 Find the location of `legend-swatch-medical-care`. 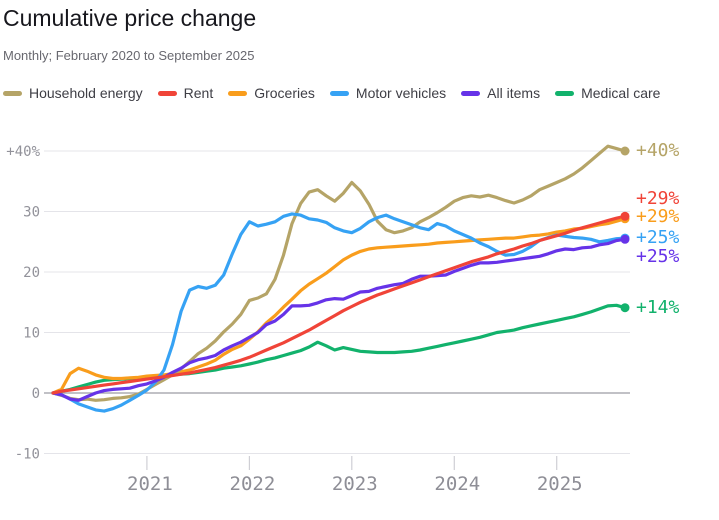

legend-swatch-medical-care is located at coordinates (565, 93).